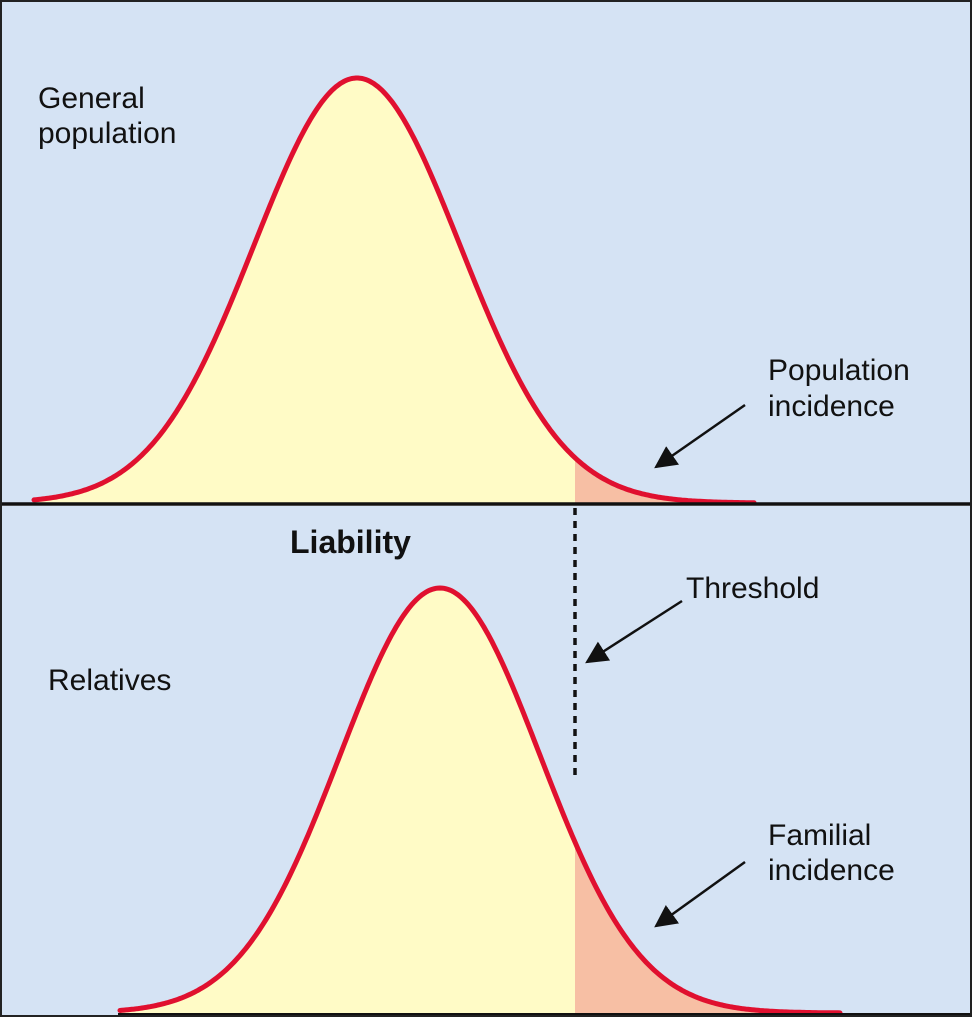  Describe the element at coordinates (350, 542) in the screenshot. I see `liability-axis-label: Liability` at that location.